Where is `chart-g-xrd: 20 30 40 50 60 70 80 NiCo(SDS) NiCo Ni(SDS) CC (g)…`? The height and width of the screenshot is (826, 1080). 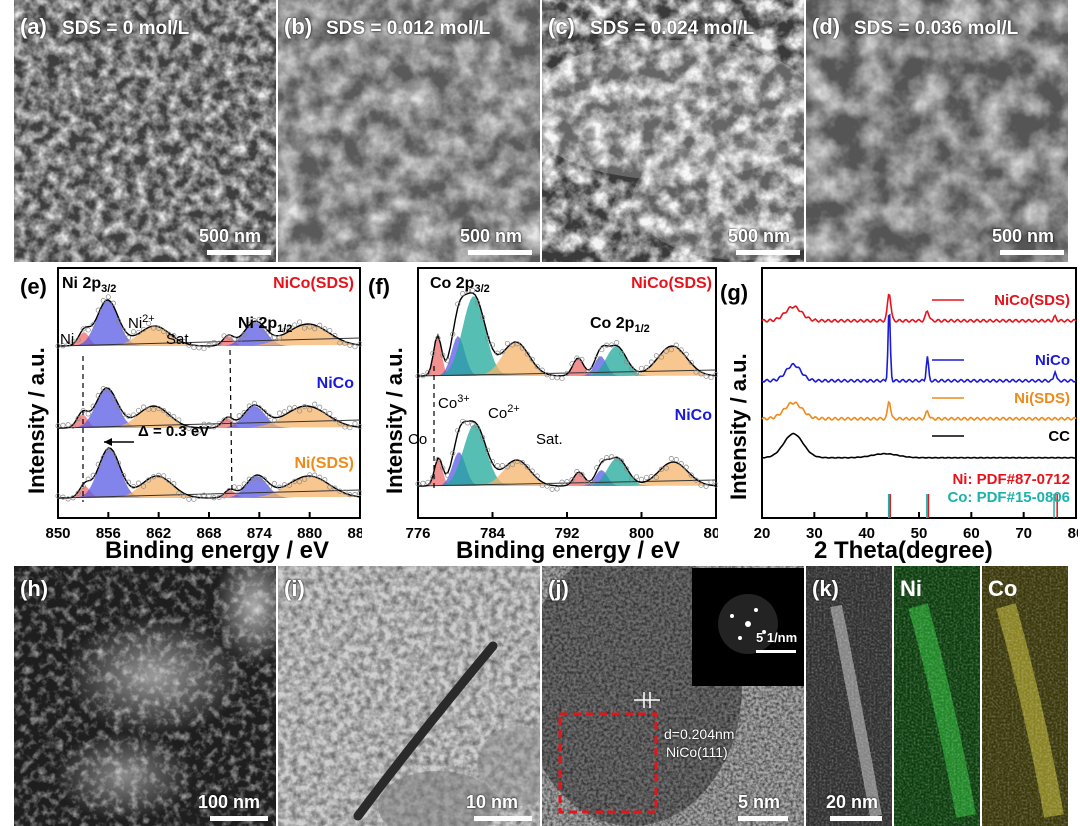 chart-g-xrd: 20 30 40 50 60 70 80 NiCo(SDS) NiCo Ni(SDS) CC (g)… is located at coordinates (899, 415).